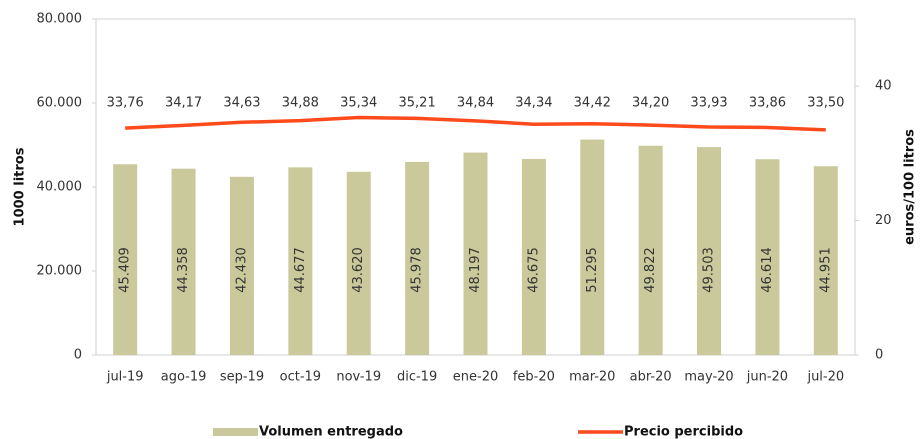 This screenshot has width=921, height=439. I want to click on line-value-label: 34,34, so click(533, 103).